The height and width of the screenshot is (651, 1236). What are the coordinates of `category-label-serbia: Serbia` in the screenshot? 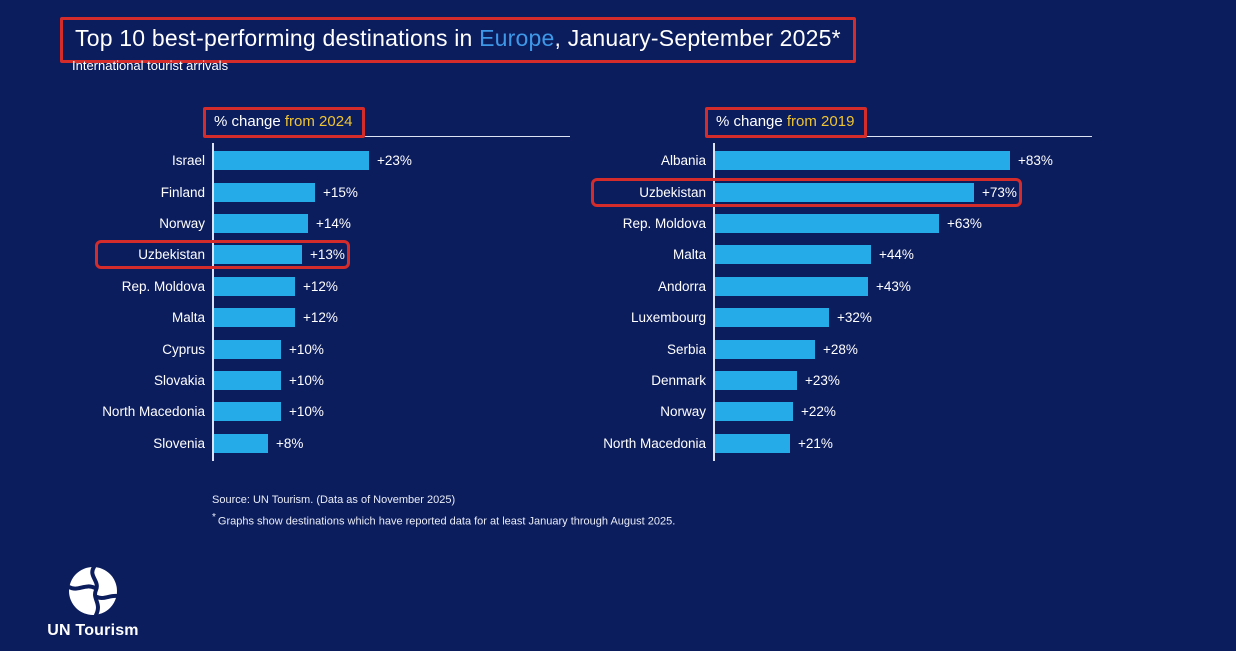 It's located at (686, 349).